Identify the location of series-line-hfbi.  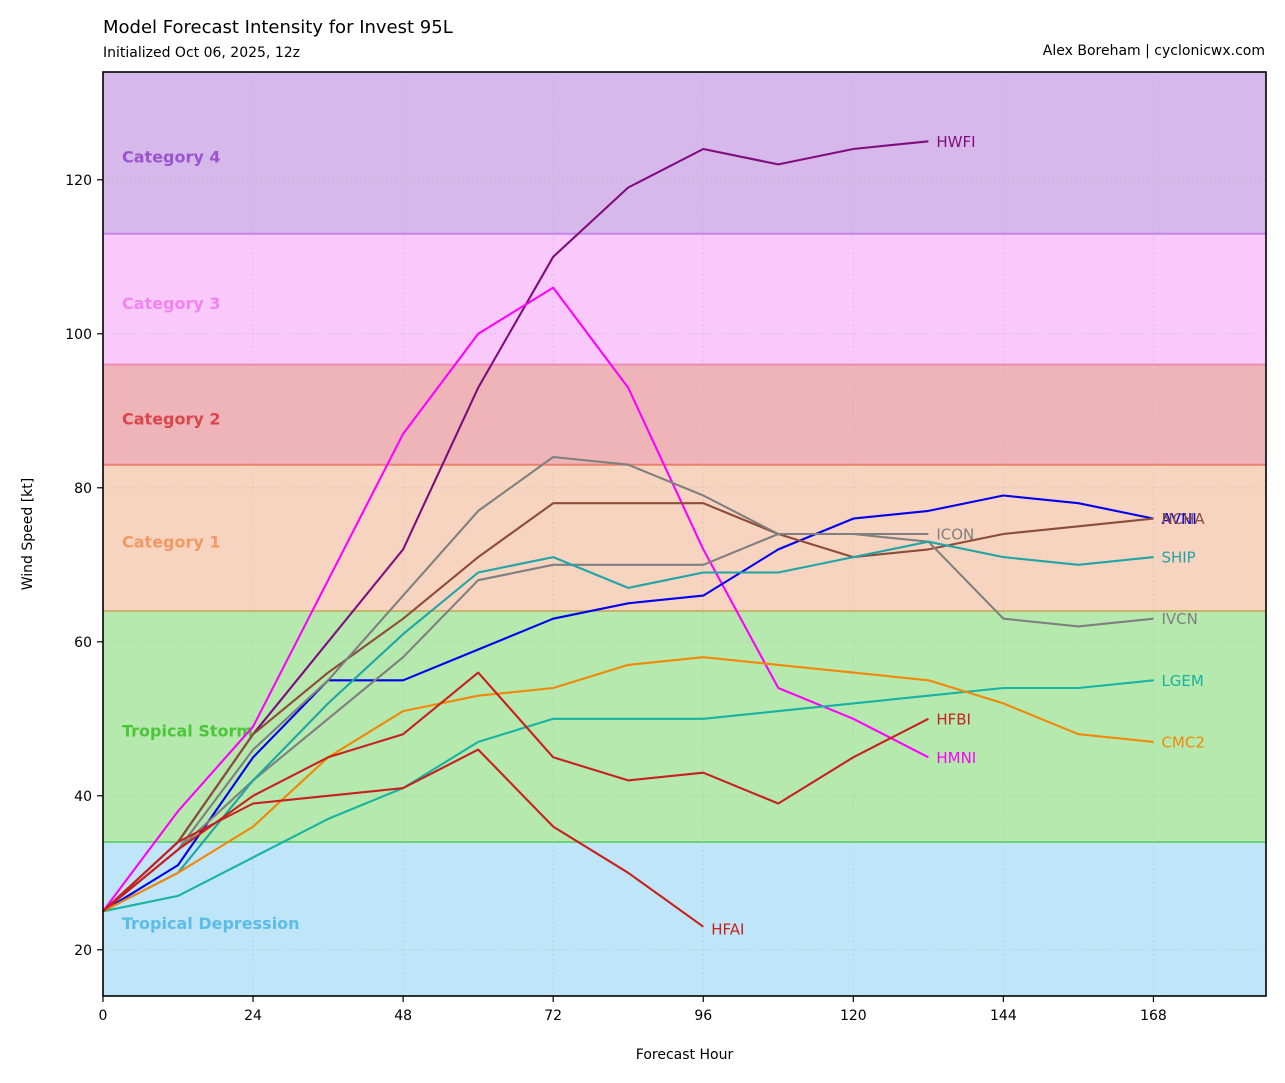
(515, 792).